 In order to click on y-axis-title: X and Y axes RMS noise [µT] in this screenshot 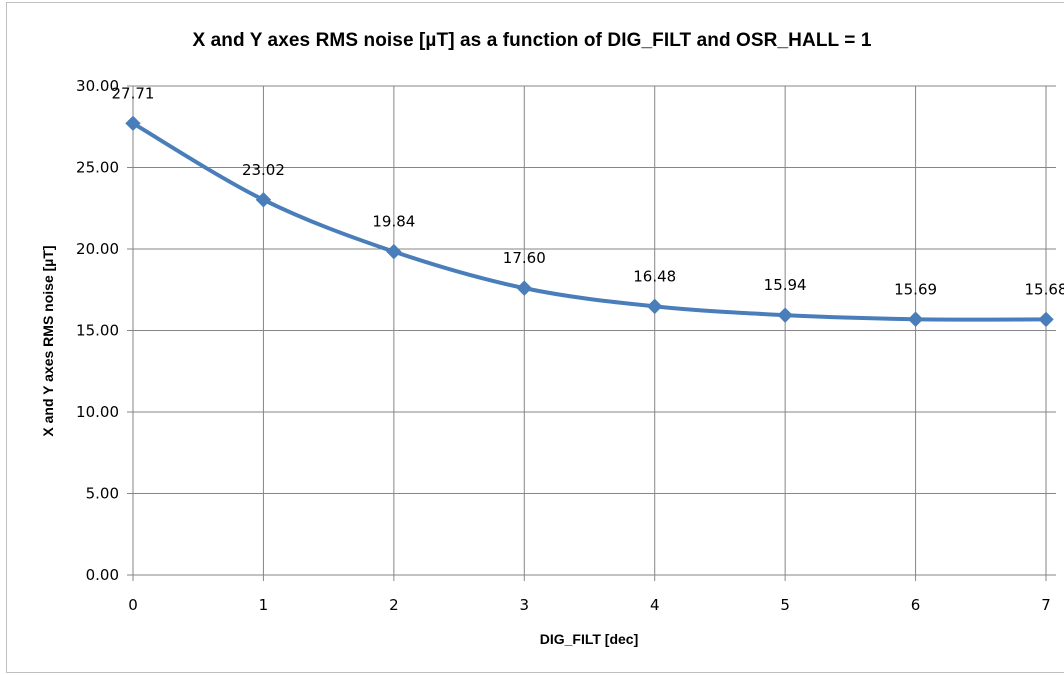, I will do `click(48, 340)`.